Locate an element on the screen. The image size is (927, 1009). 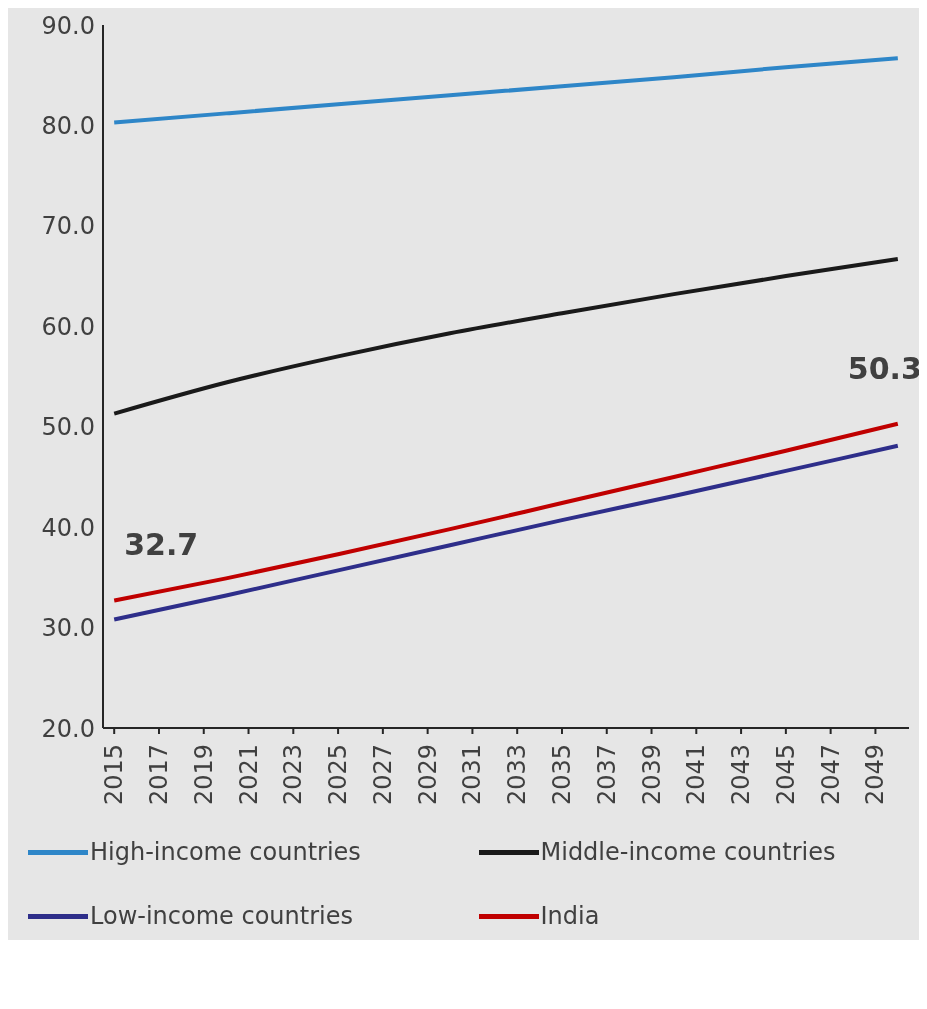
x-tick-label: 2035 is located at coordinates (561, 775).